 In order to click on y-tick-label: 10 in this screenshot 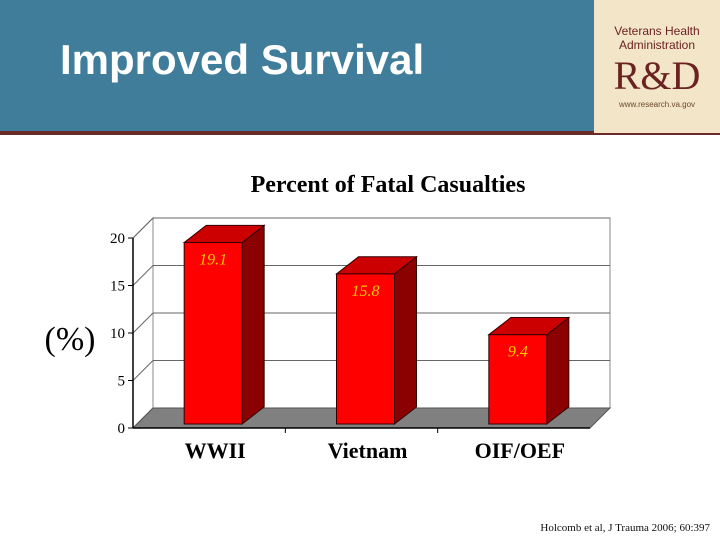, I will do `click(117, 334)`.